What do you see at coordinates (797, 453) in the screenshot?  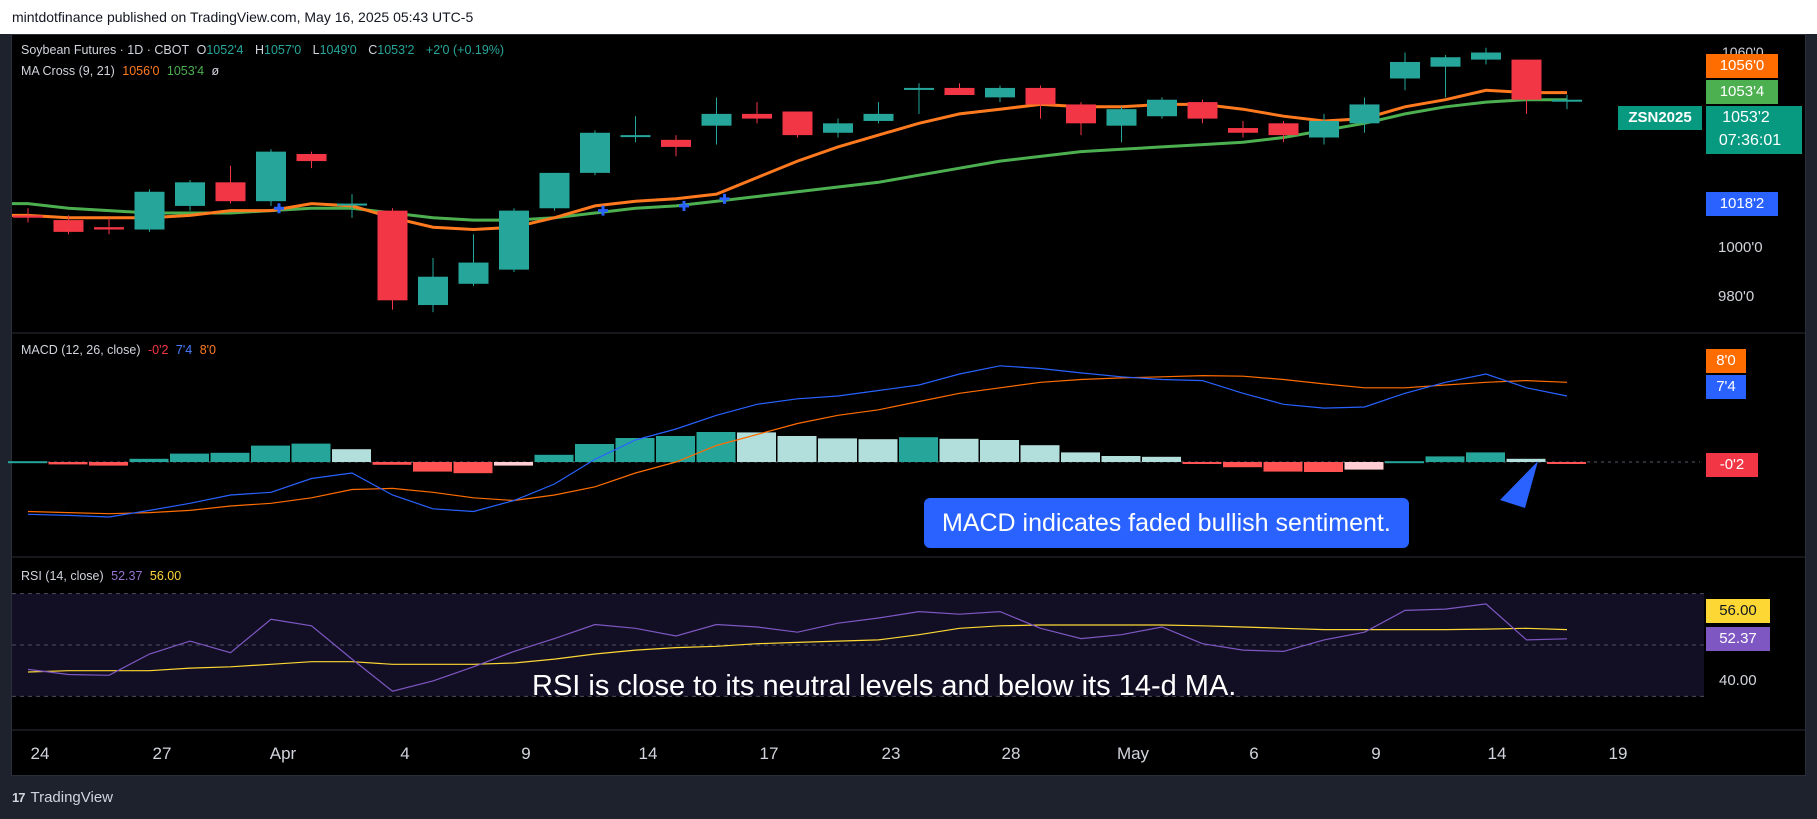 I see `macd-histogram-layer` at bounding box center [797, 453].